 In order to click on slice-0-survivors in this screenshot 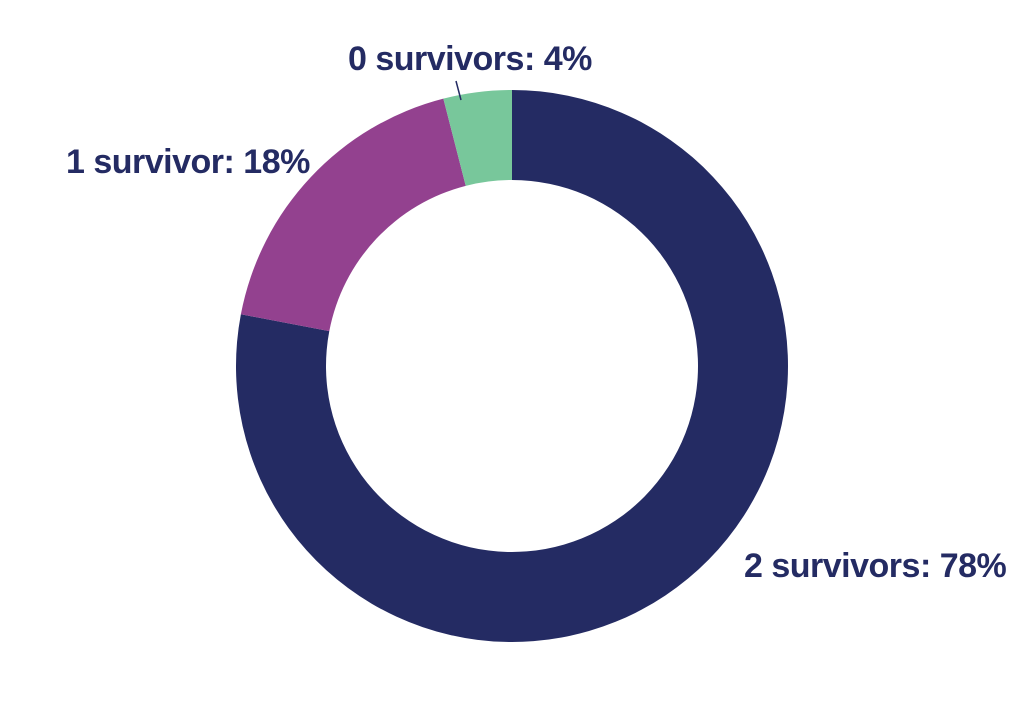, I will do `click(477, 138)`.